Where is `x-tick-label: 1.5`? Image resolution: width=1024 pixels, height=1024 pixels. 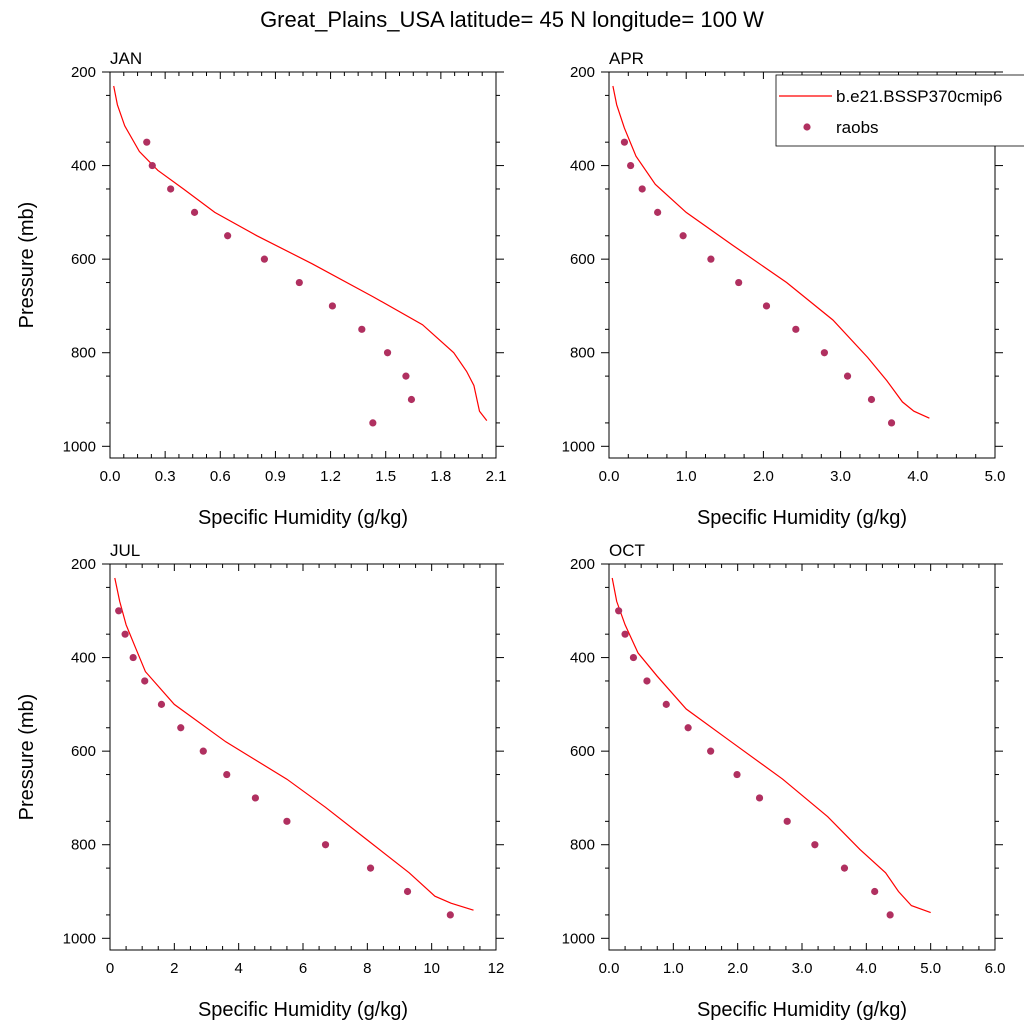
x-tick-label: 1.5 is located at coordinates (385, 476).